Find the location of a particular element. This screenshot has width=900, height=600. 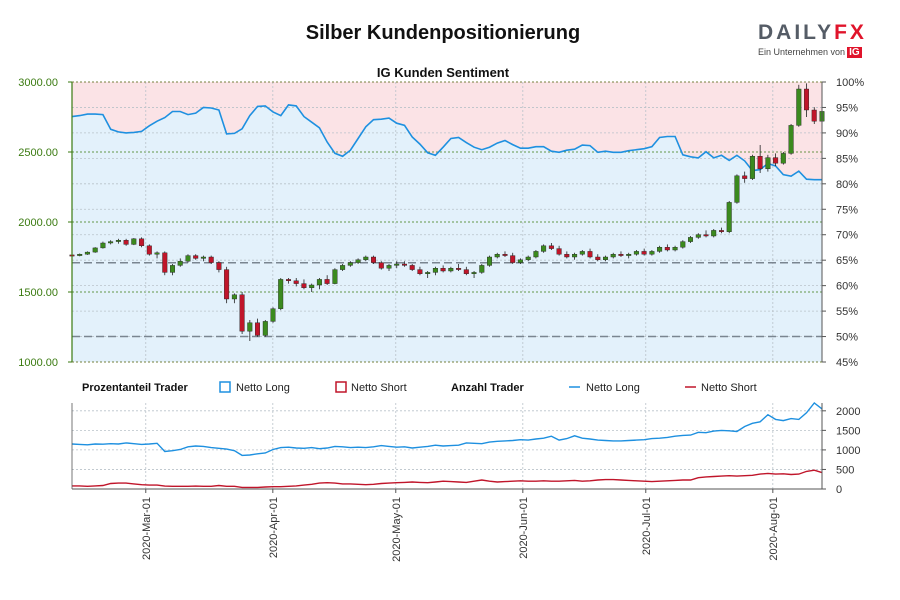

legend-count-short-label: Netto Short is located at coordinates (729, 388).